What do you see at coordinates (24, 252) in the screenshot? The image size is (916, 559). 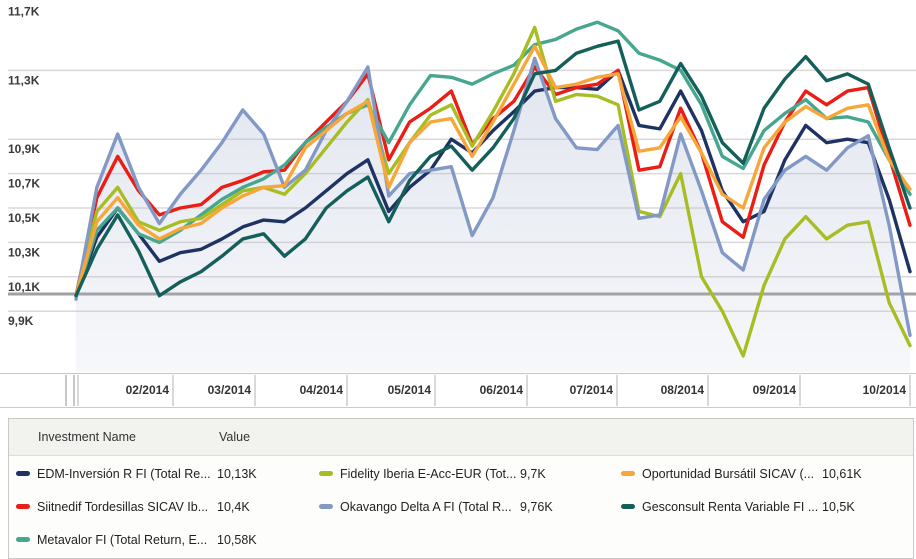 I see `y-axis-label: 10,3K` at bounding box center [24, 252].